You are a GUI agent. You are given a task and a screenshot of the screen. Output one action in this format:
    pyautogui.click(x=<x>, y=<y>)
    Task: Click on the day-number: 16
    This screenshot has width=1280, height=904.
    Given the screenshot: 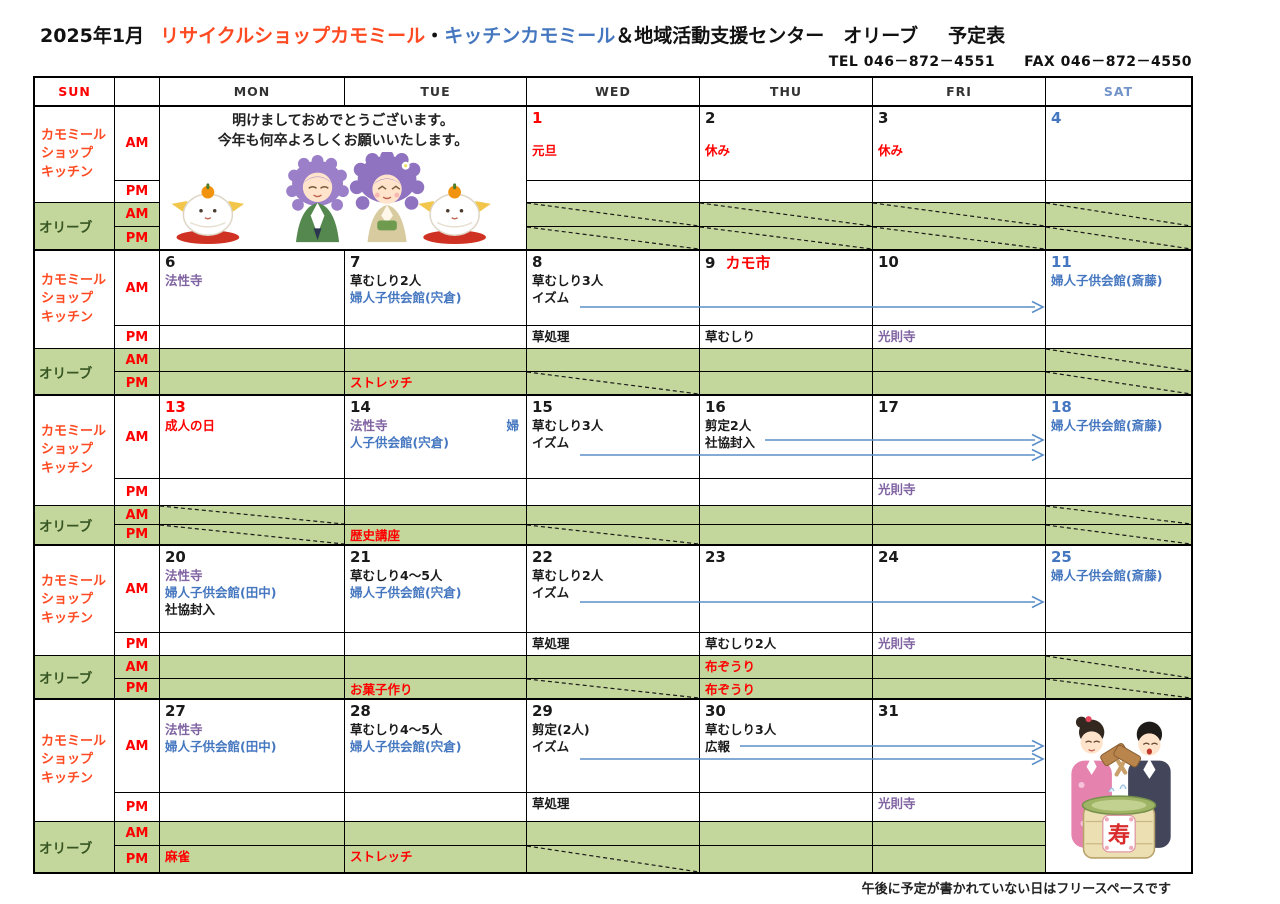 What is the action you would take?
    pyautogui.click(x=715, y=407)
    